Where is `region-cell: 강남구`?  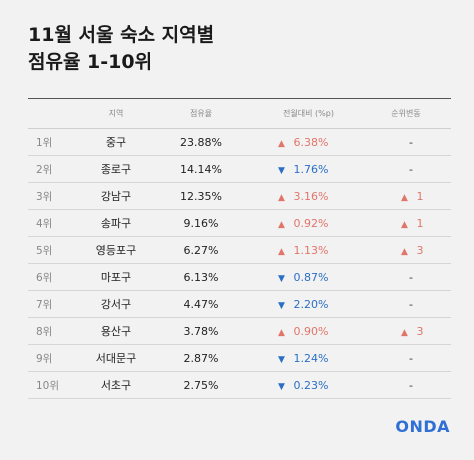 region-cell: 강남구 is located at coordinates (116, 196).